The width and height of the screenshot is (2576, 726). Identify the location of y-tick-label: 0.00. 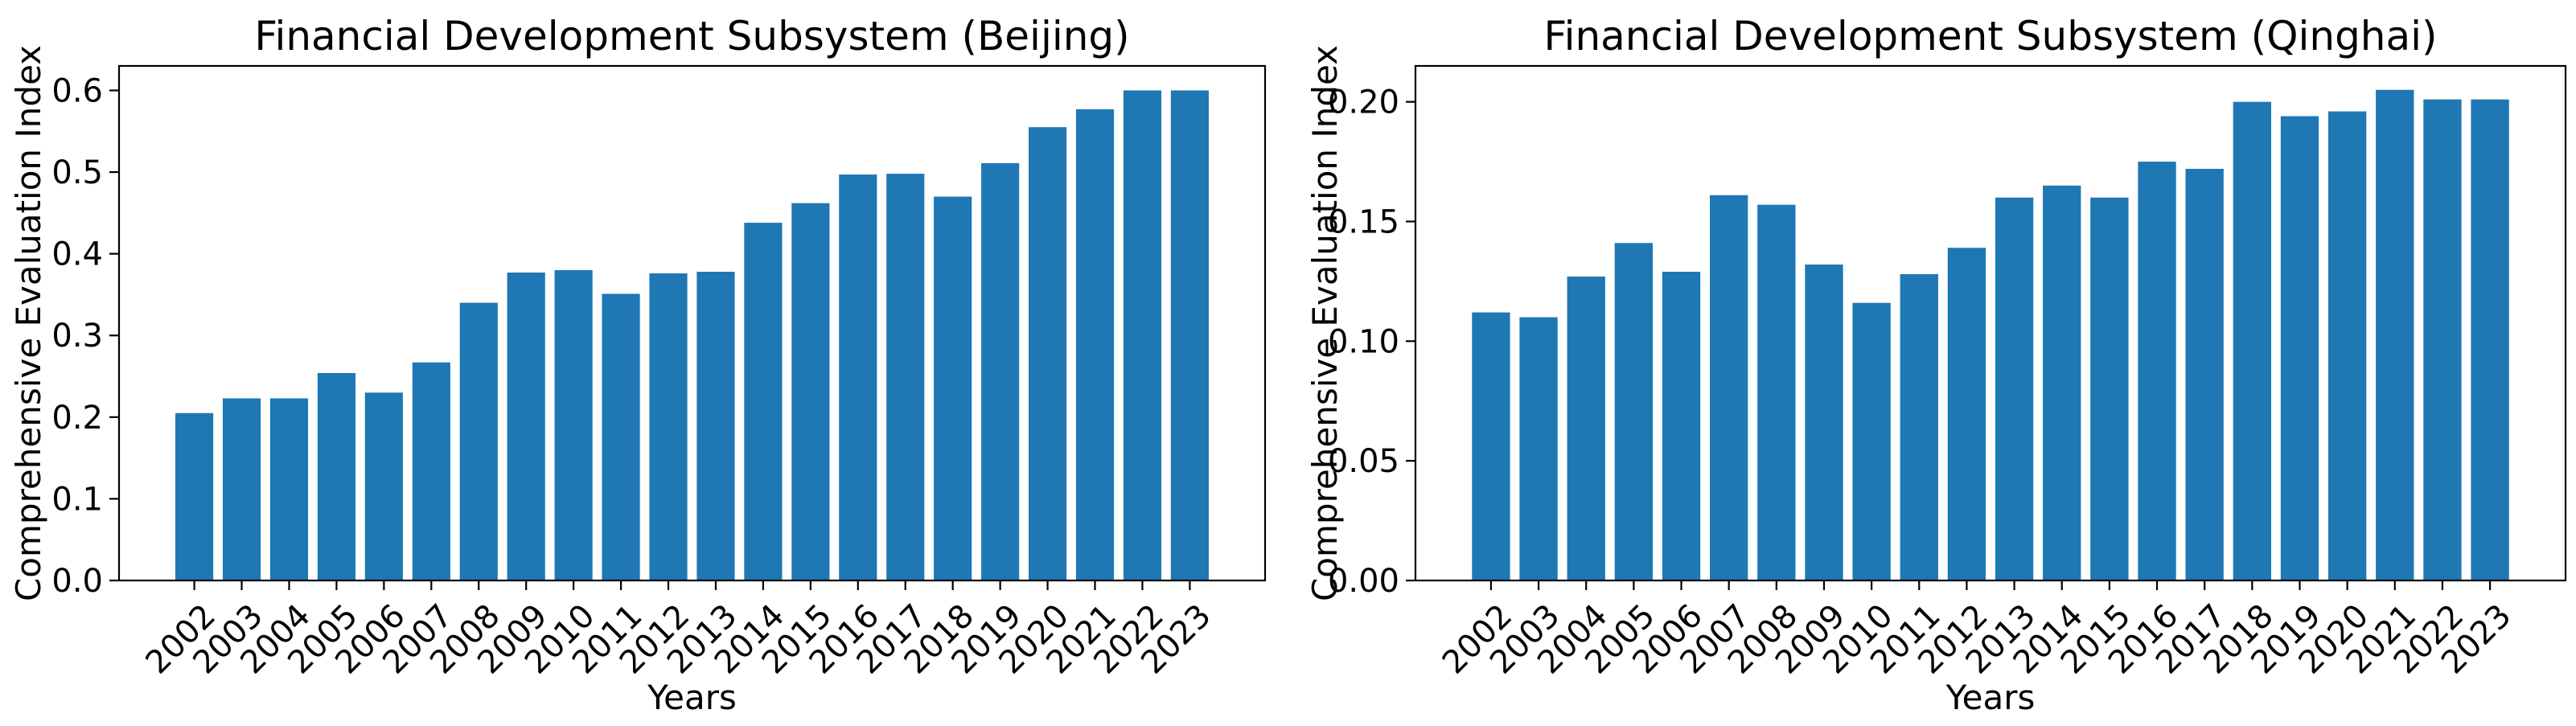
(1363, 581).